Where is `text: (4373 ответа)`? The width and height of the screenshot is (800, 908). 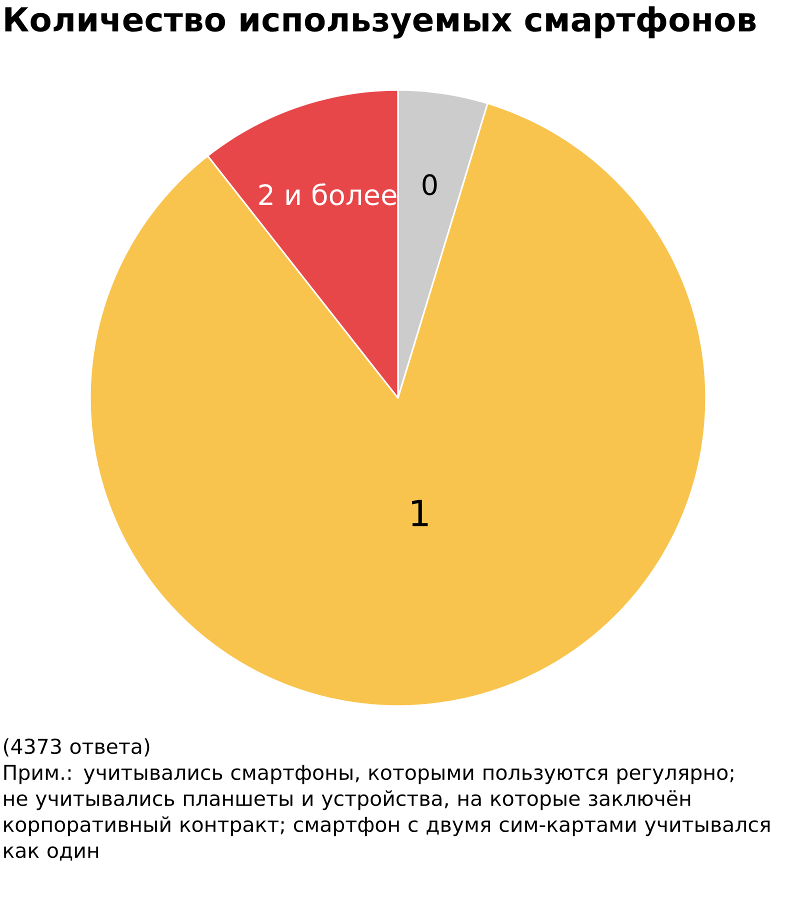
text: (4373 ответа) is located at coordinates (77, 747).